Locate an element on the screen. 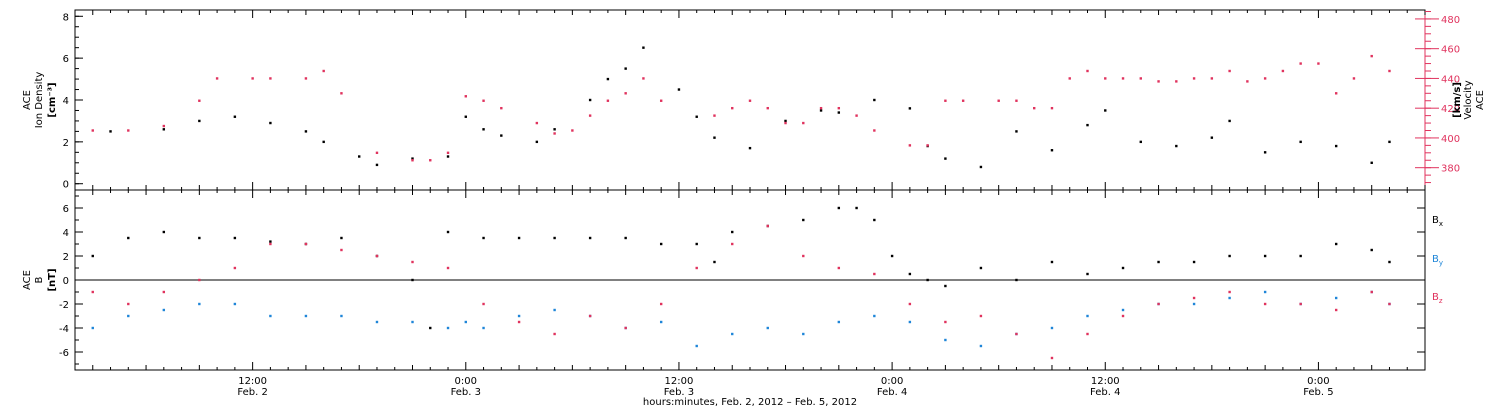 The height and width of the screenshot is (414, 1500). legend-by: By is located at coordinates (1437, 260).